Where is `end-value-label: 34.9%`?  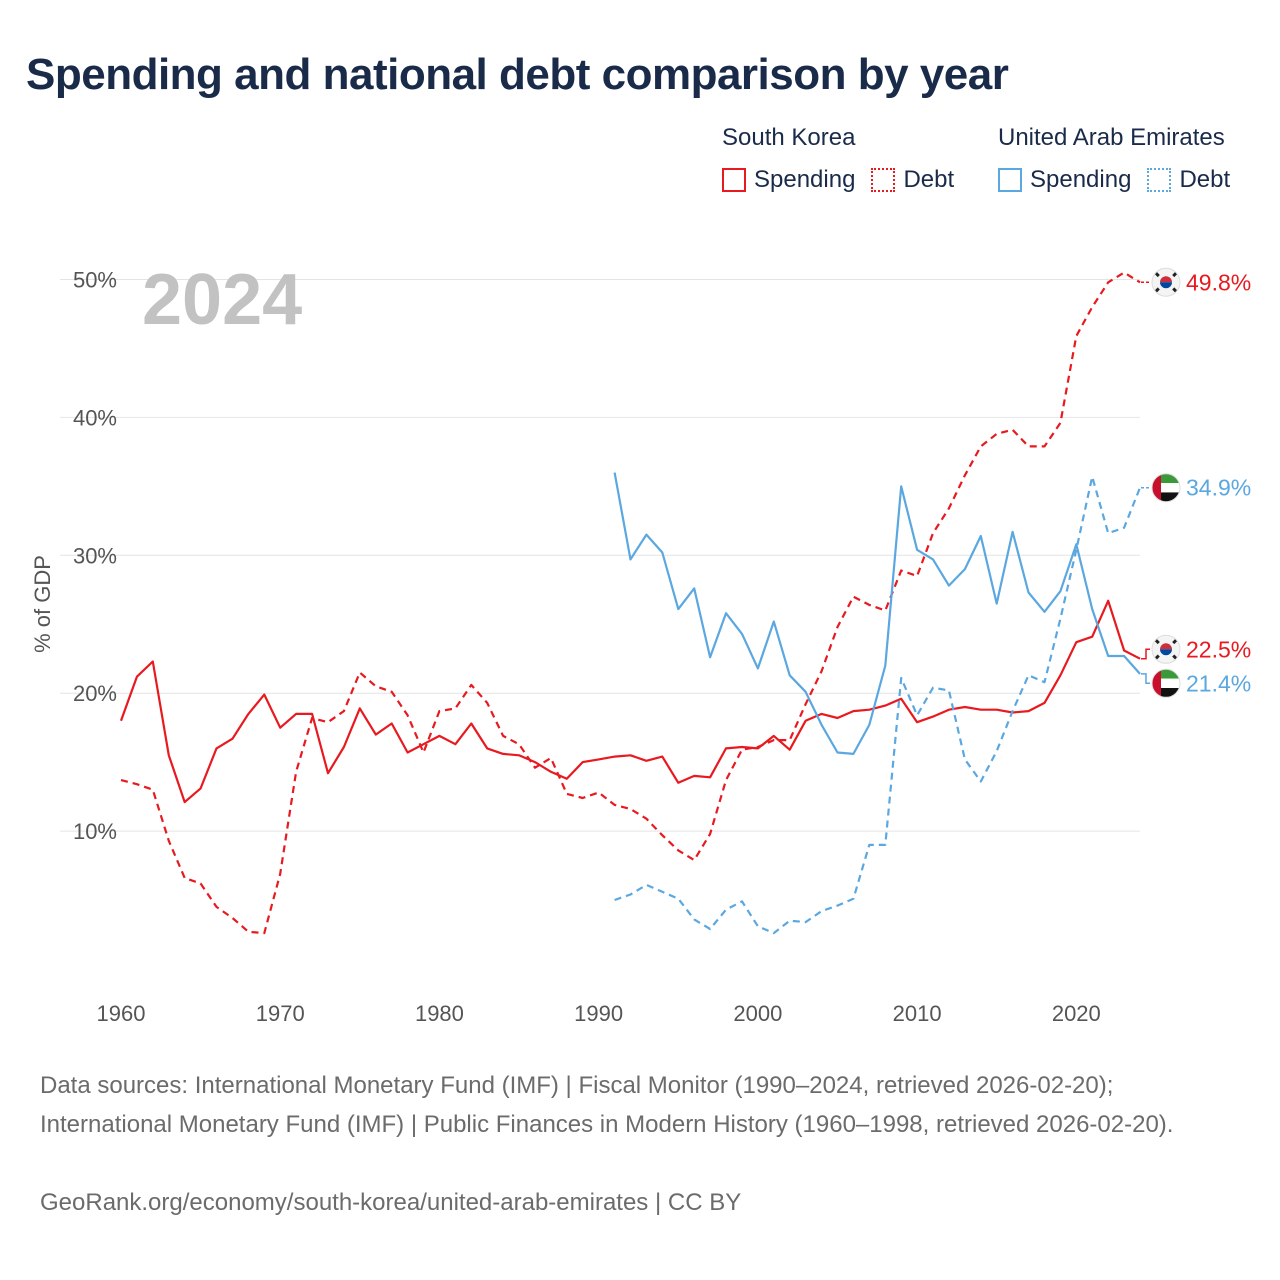
end-value-label: 34.9% is located at coordinates (1218, 488).